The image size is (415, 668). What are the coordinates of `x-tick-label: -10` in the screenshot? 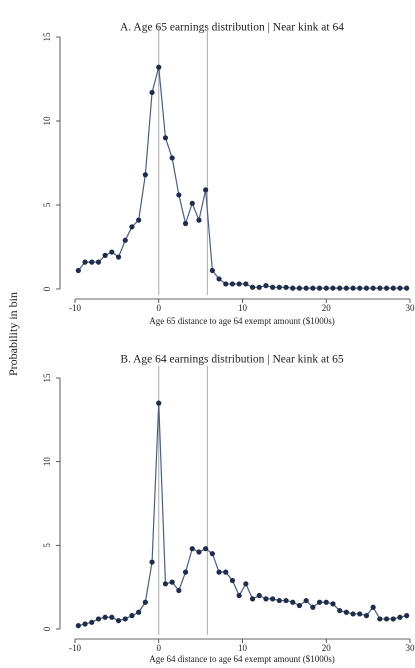 It's located at (75, 308).